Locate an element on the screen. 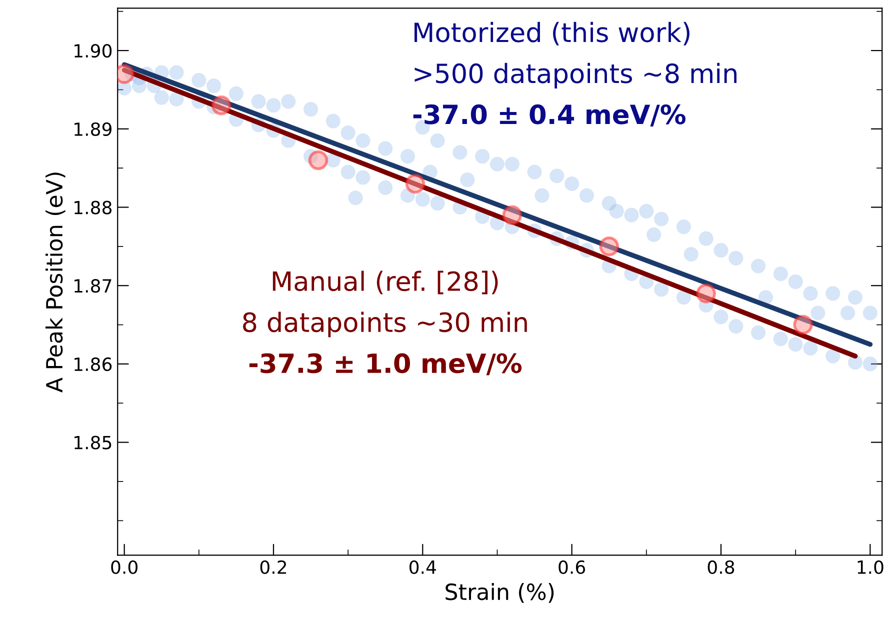  x-tick-label: 1.0 is located at coordinates (871, 567).